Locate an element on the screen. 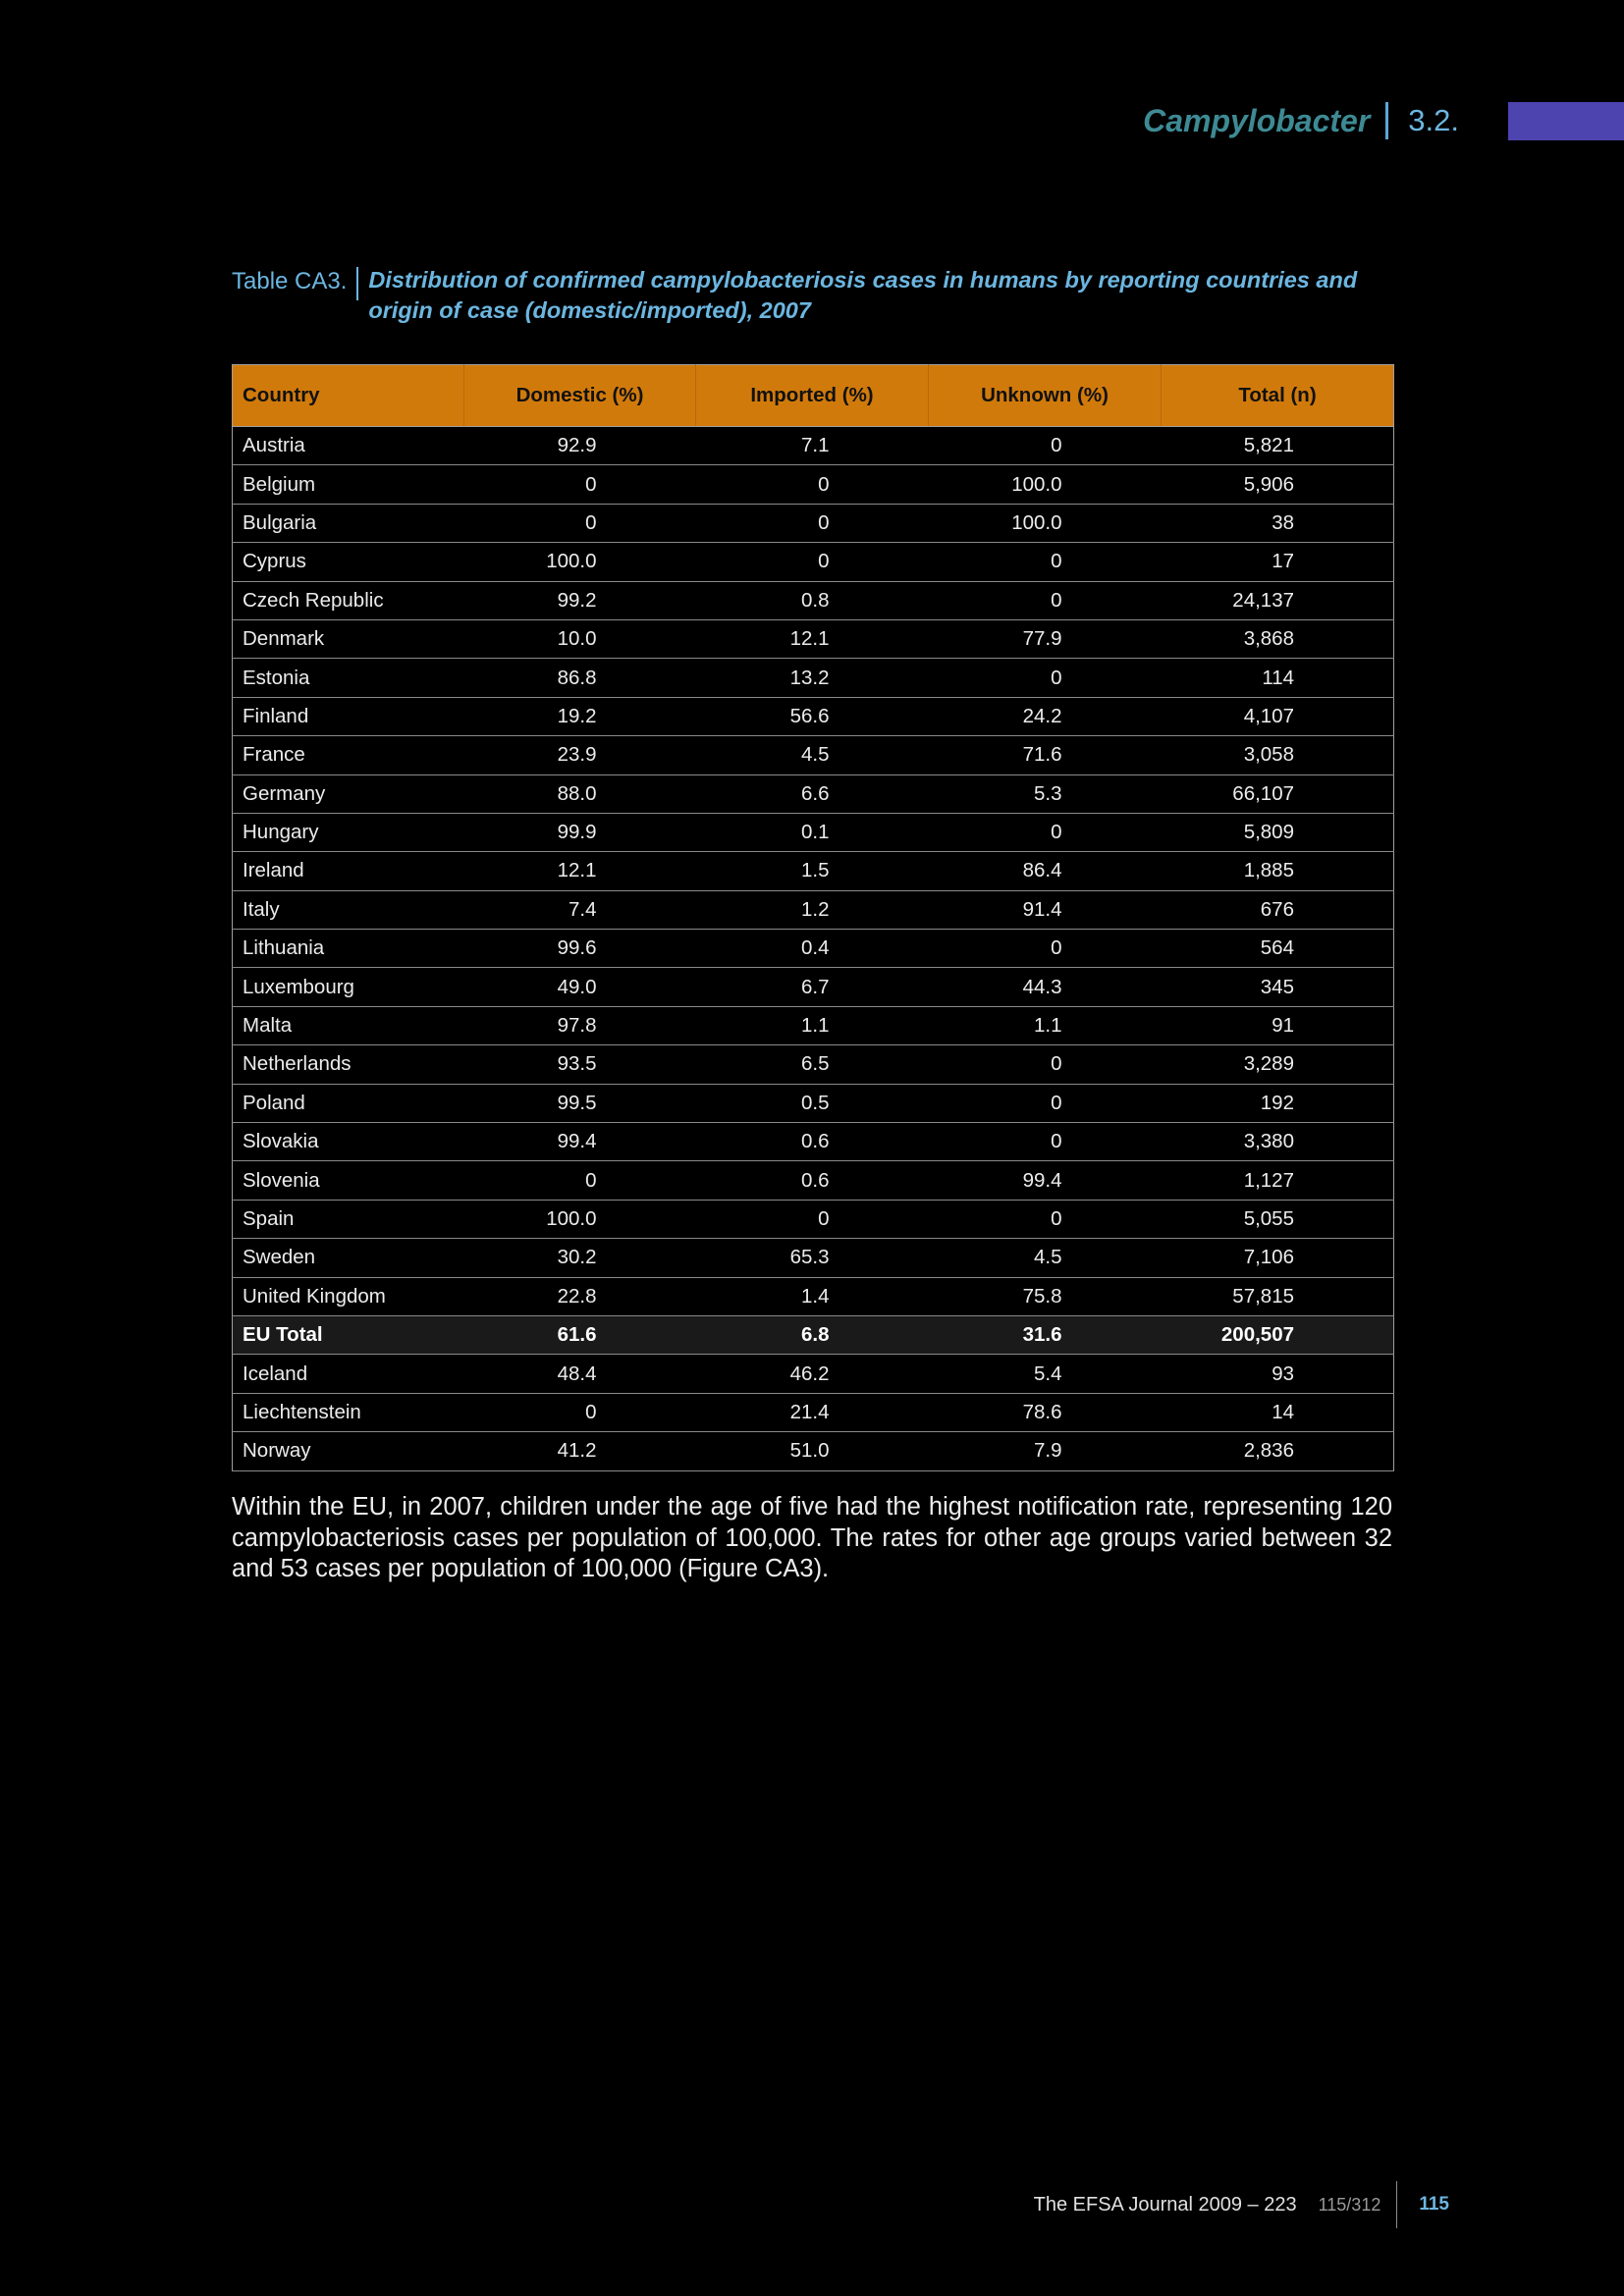  cell-domestic: 99.6 is located at coordinates (579, 949).